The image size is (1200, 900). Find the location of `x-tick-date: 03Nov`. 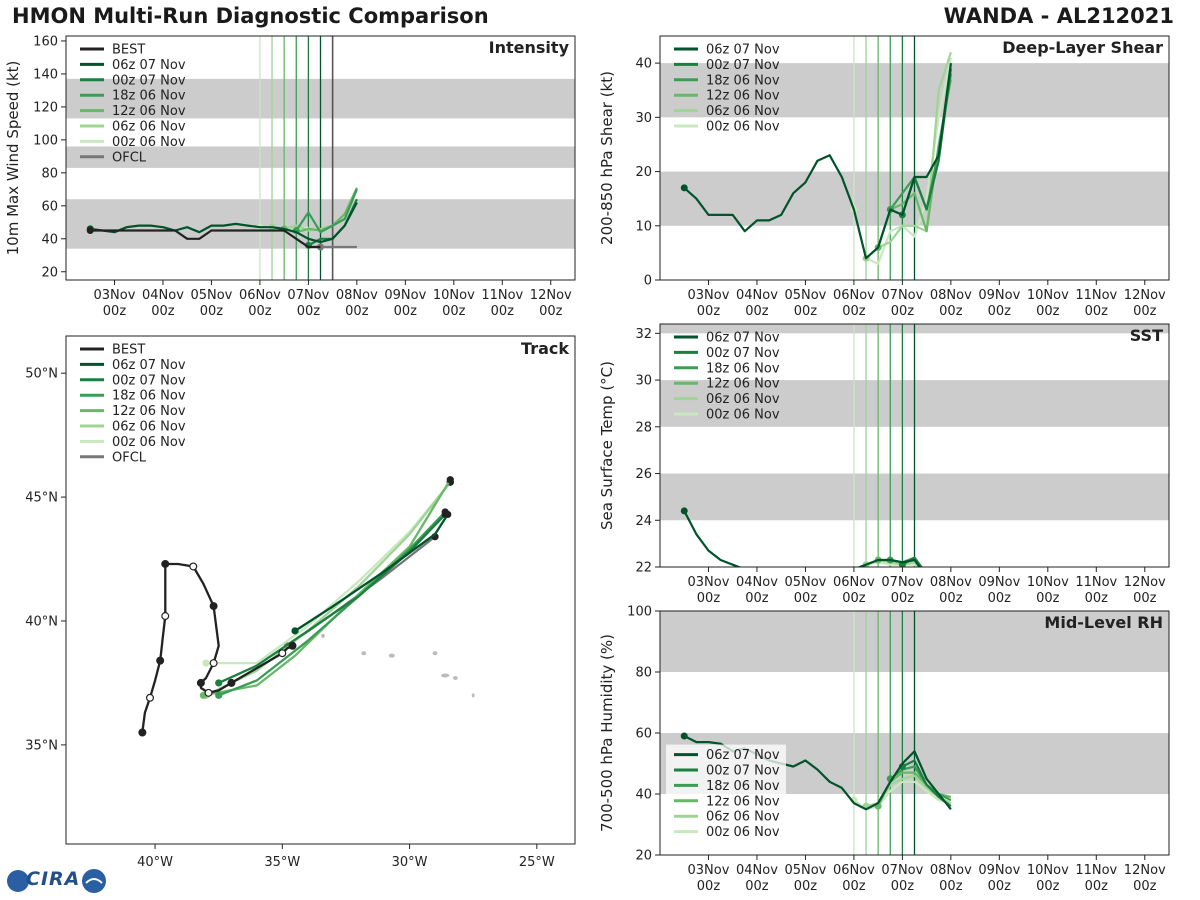

x-tick-date: 03Nov is located at coordinates (115, 295).